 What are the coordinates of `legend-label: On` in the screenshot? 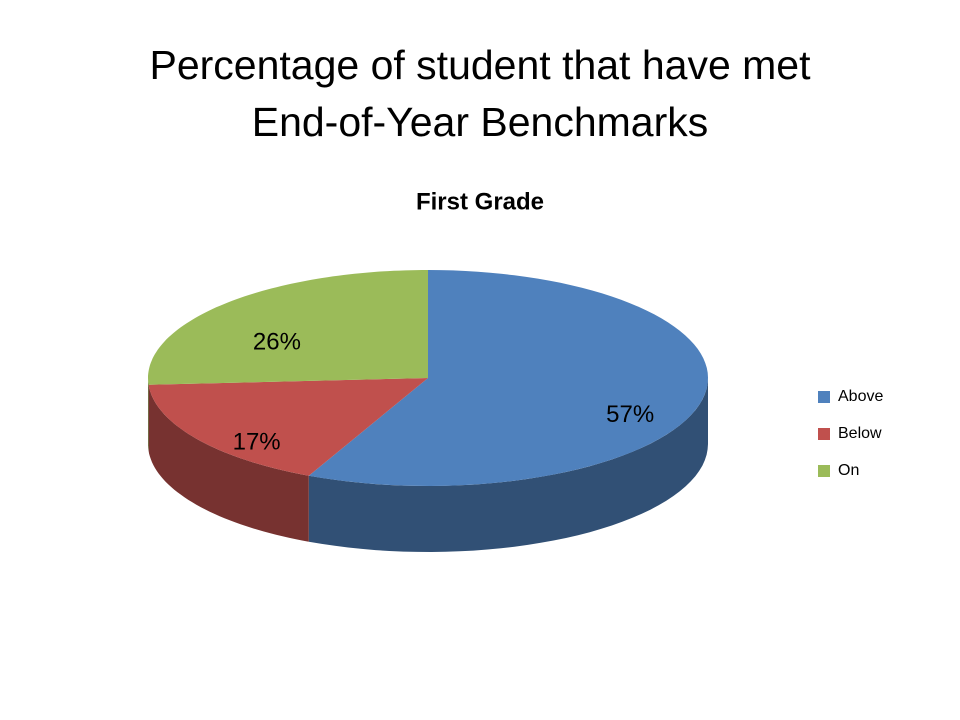 It's located at (848, 470).